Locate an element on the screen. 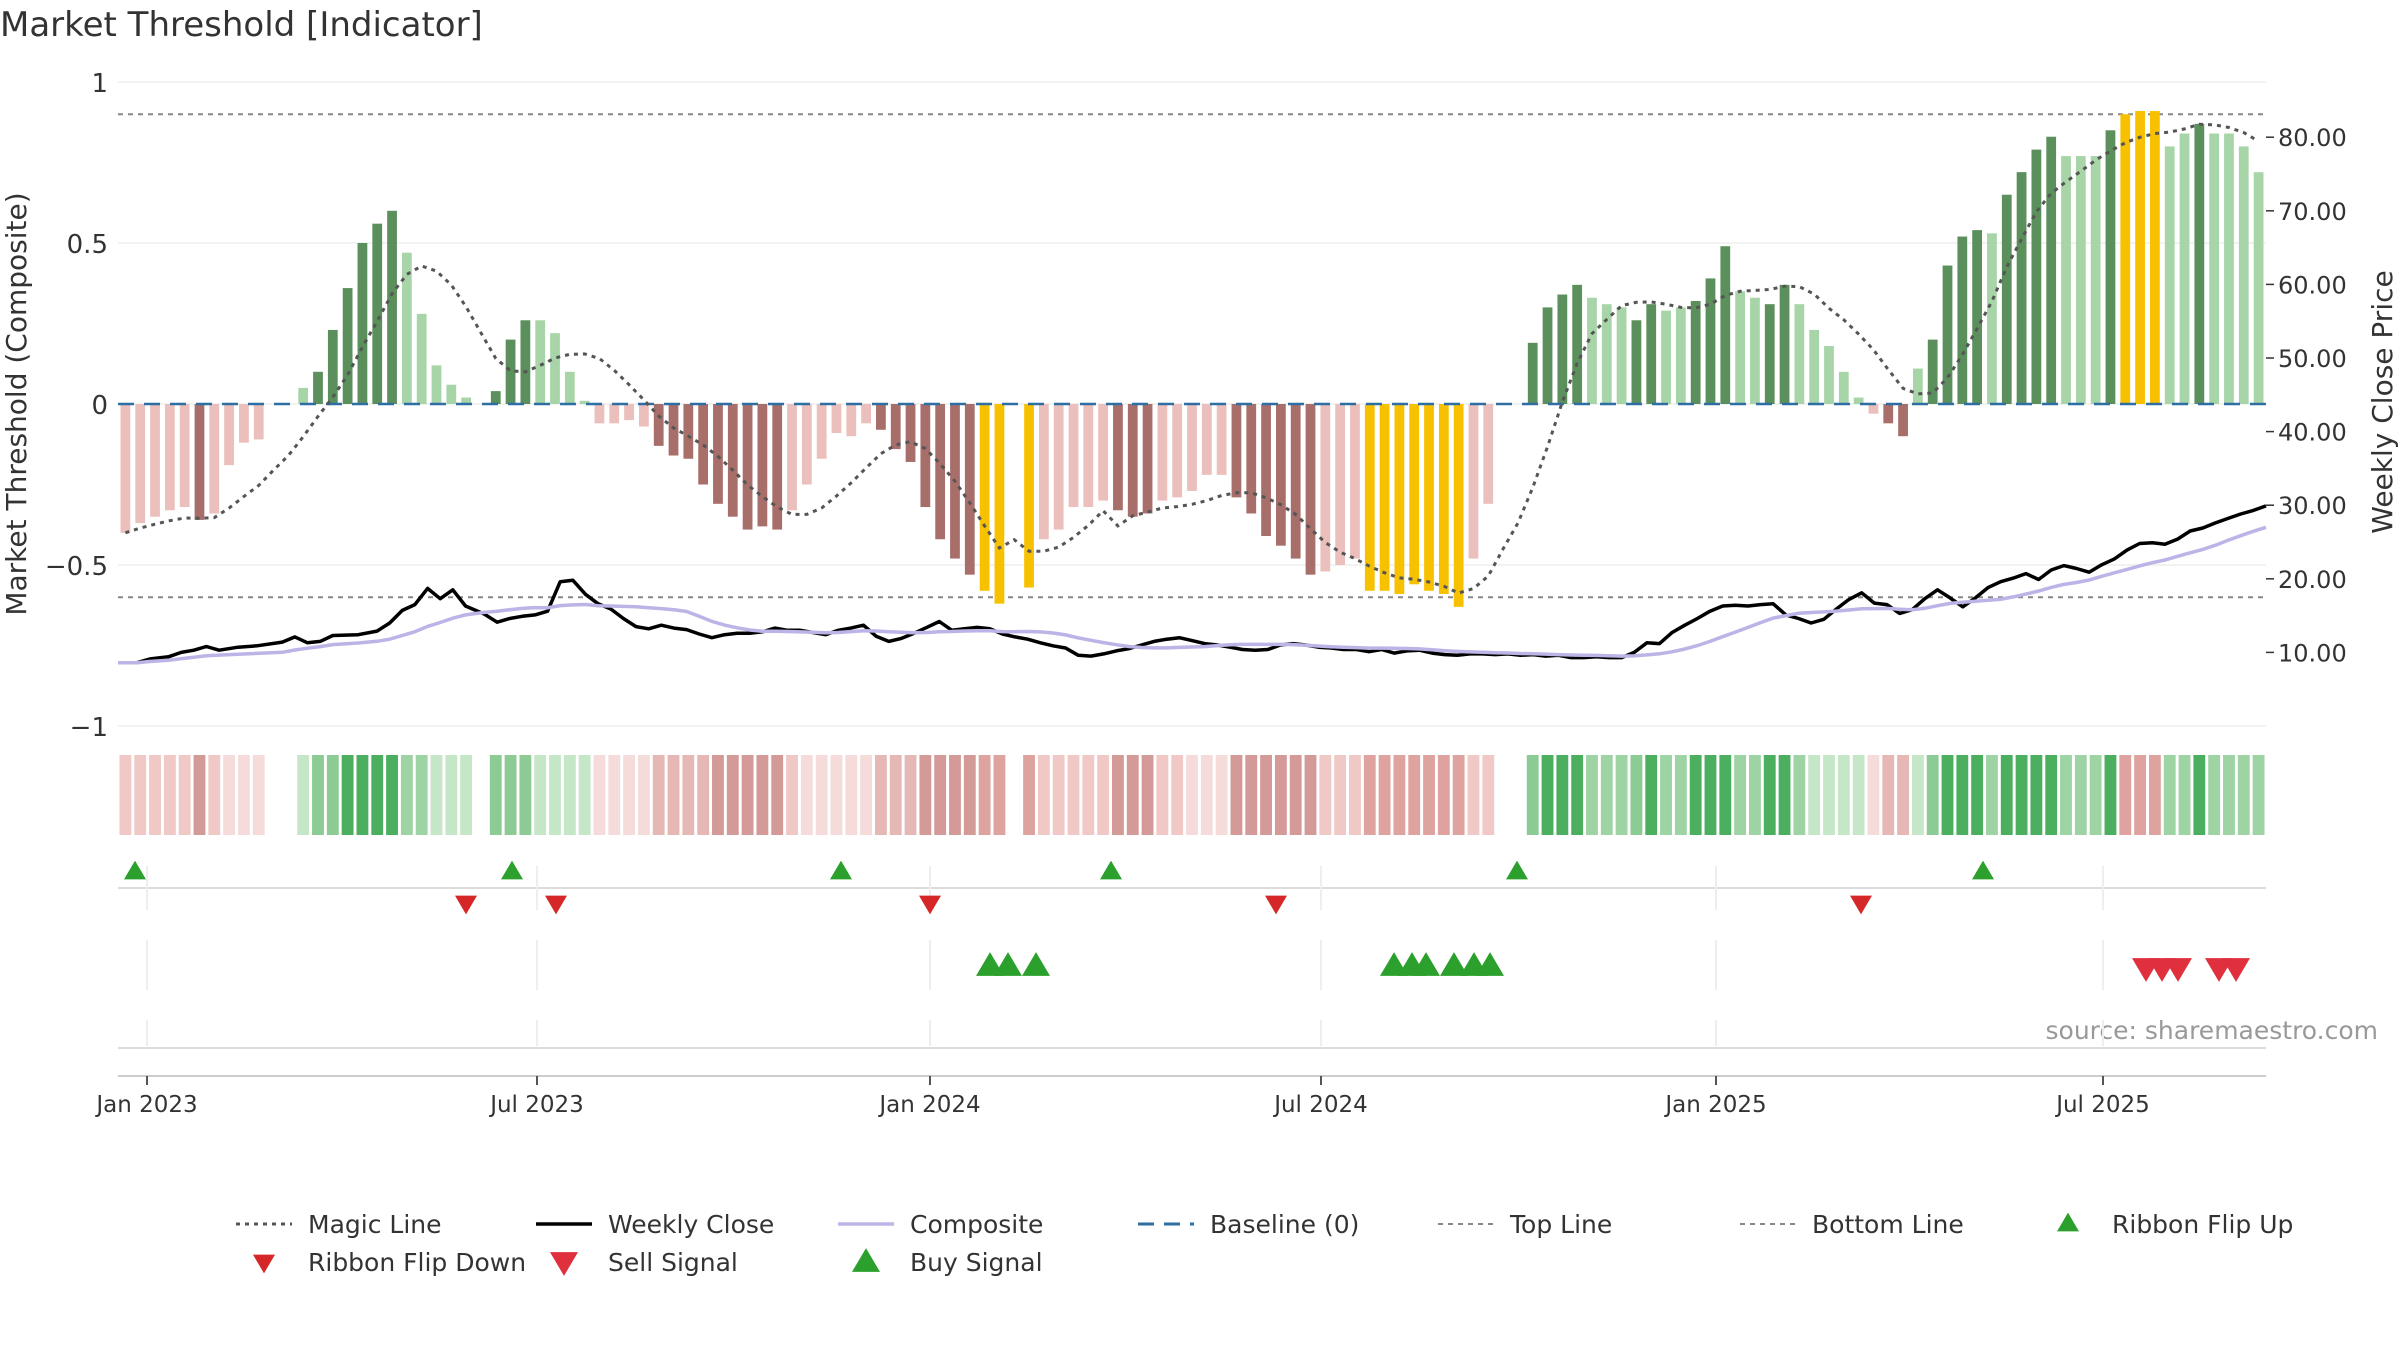  y2-tick-label: 80.00 is located at coordinates (2312, 138).